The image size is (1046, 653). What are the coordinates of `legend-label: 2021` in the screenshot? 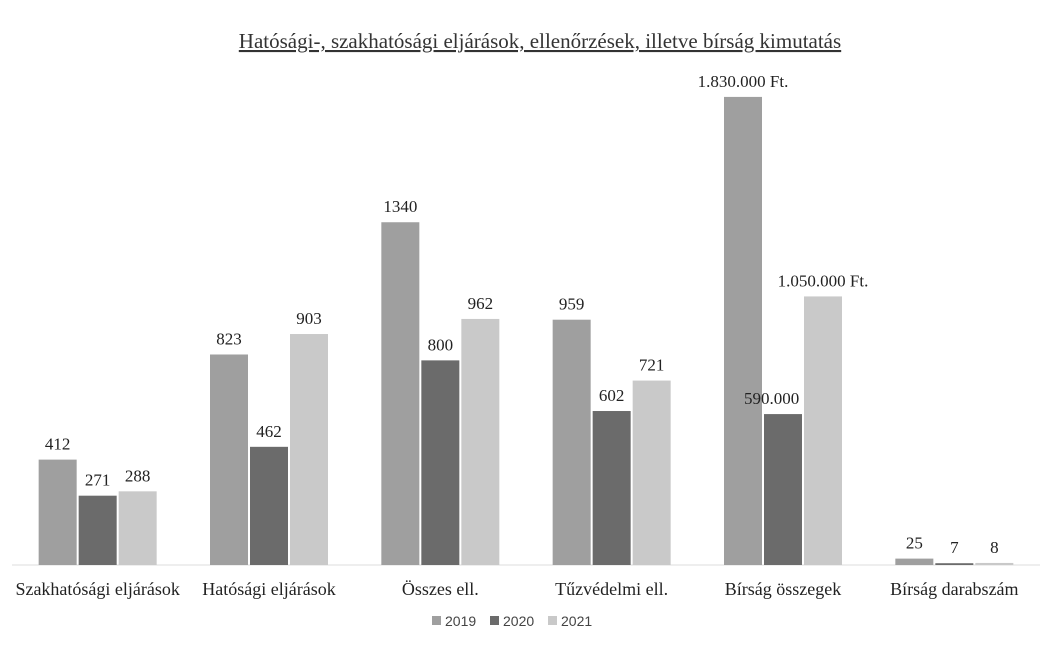 It's located at (576, 621).